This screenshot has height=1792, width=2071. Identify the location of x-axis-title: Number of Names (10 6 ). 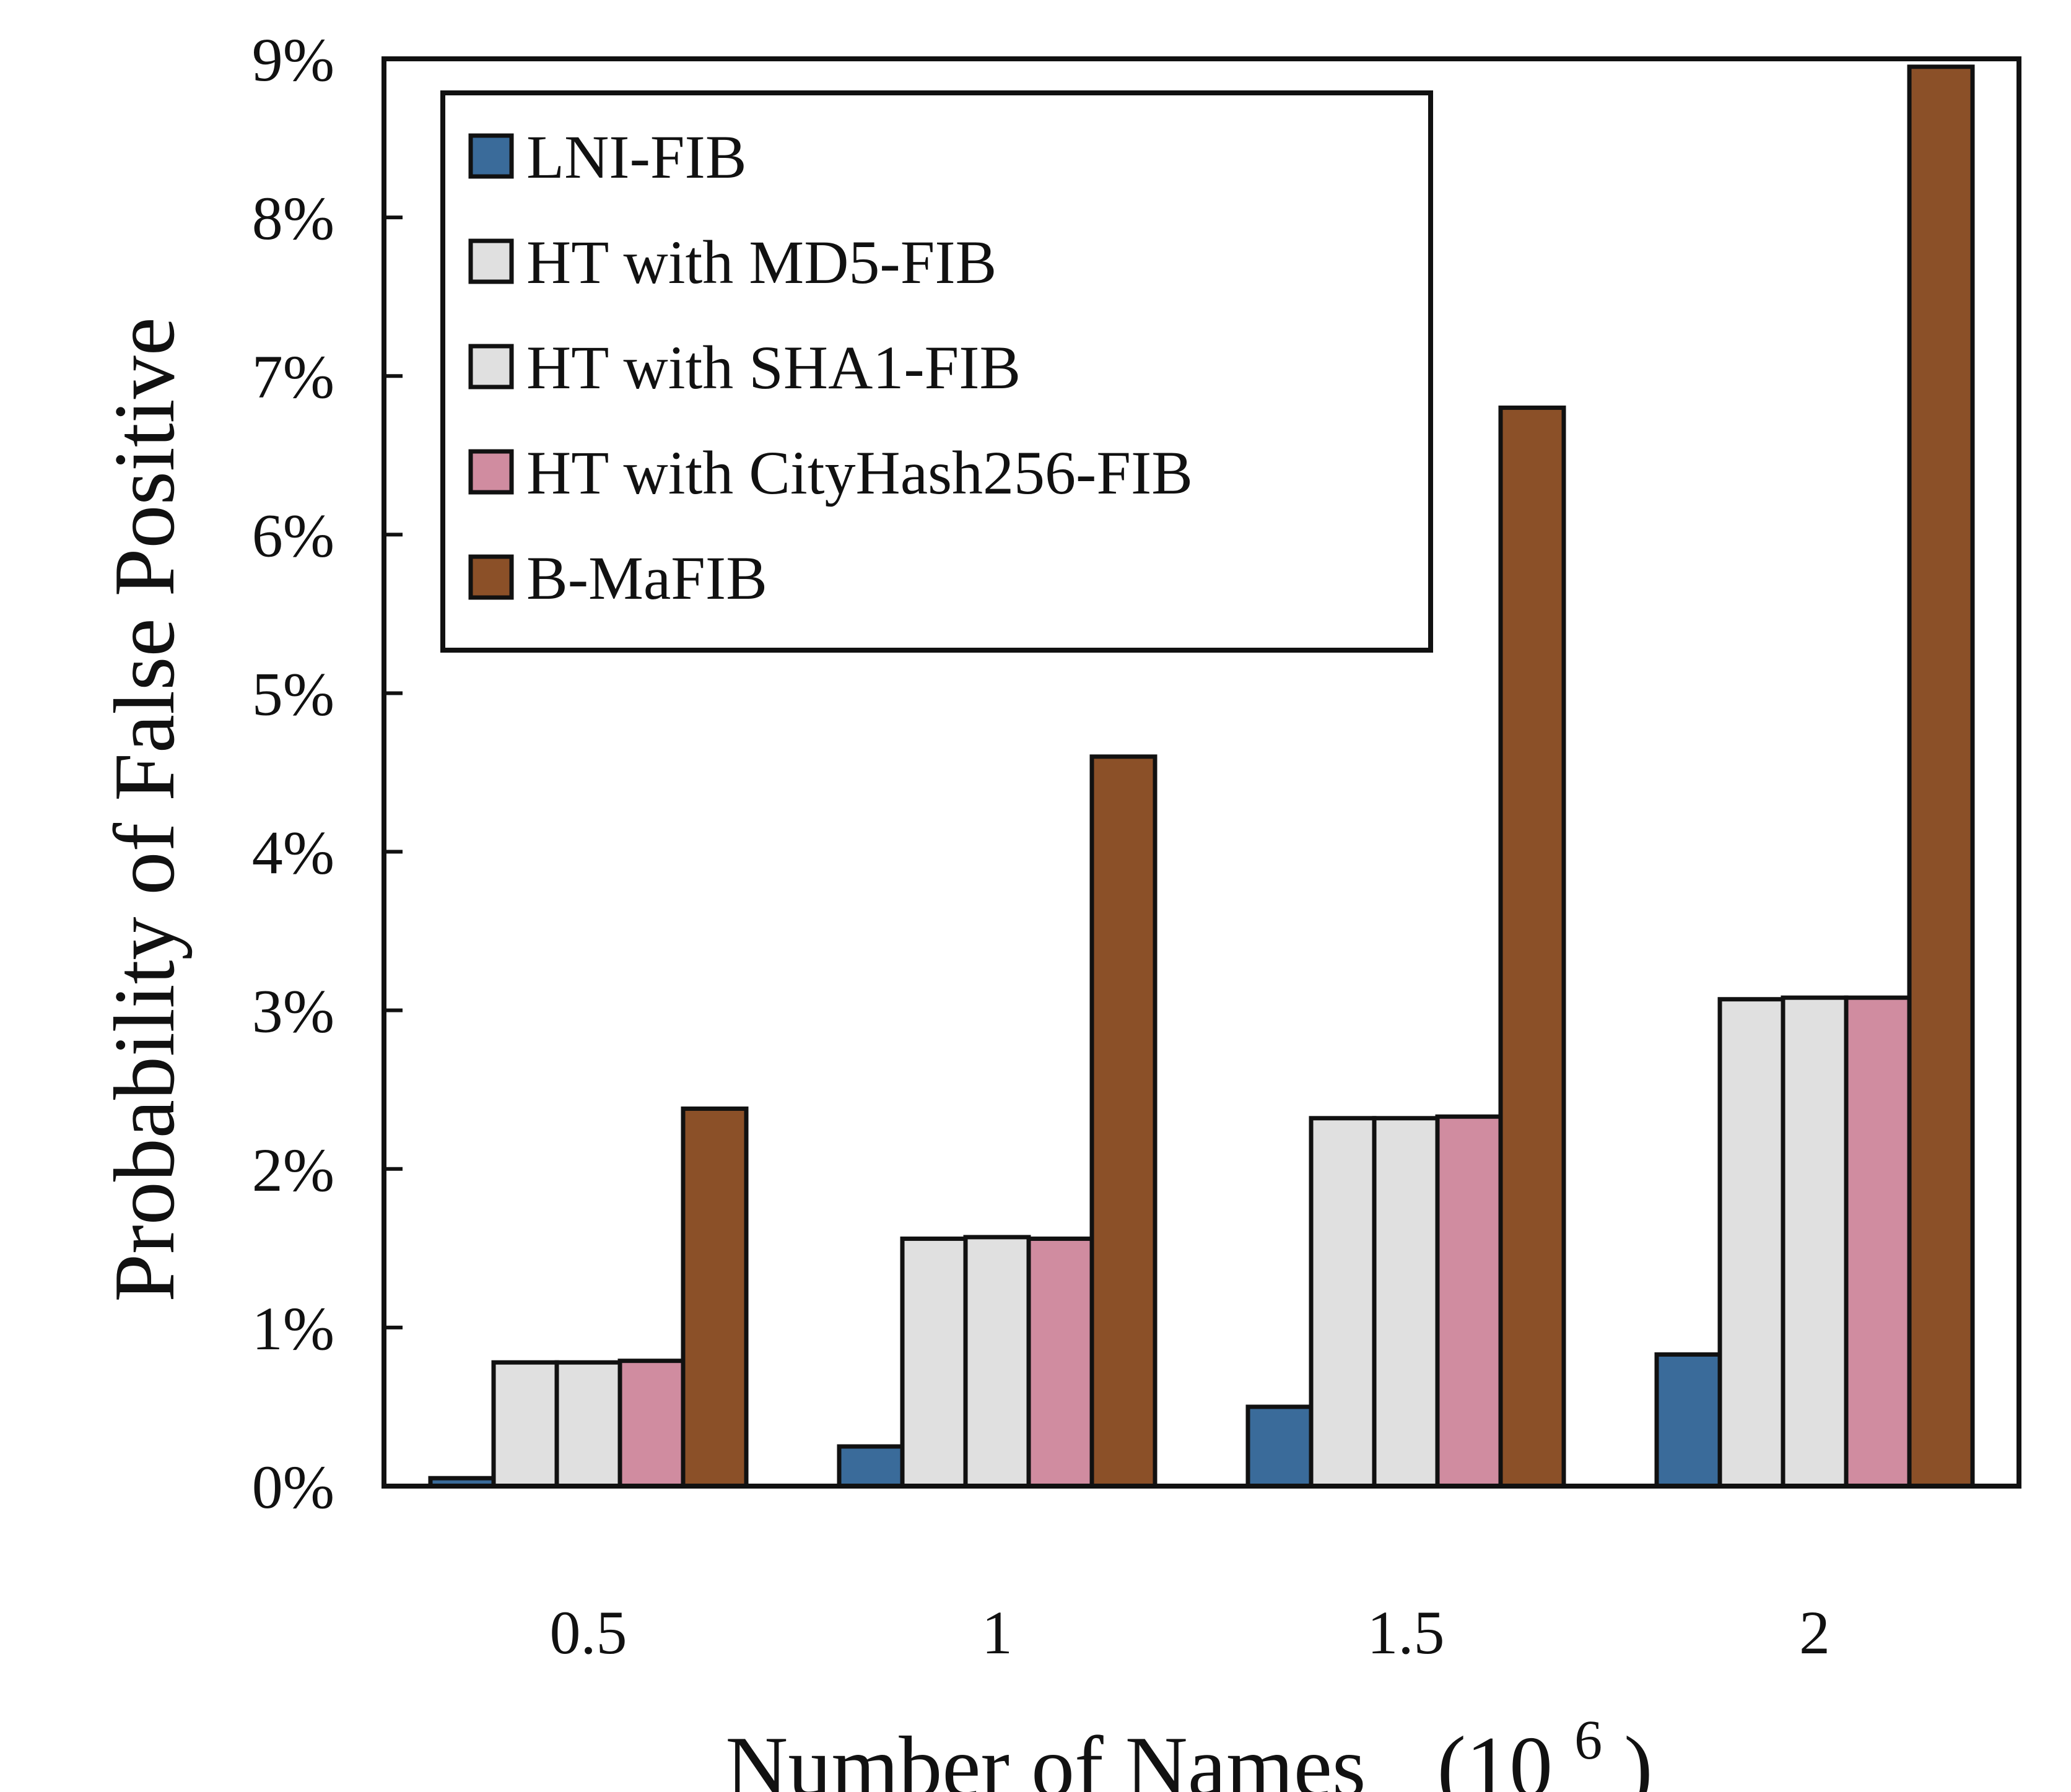
(1188, 1737).